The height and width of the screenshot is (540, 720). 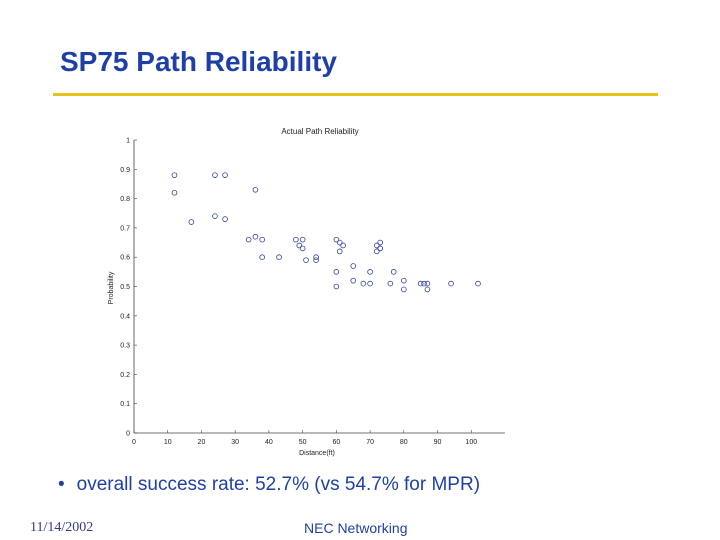 What do you see at coordinates (125, 199) in the screenshot?
I see `y-tick-label: 0.8` at bounding box center [125, 199].